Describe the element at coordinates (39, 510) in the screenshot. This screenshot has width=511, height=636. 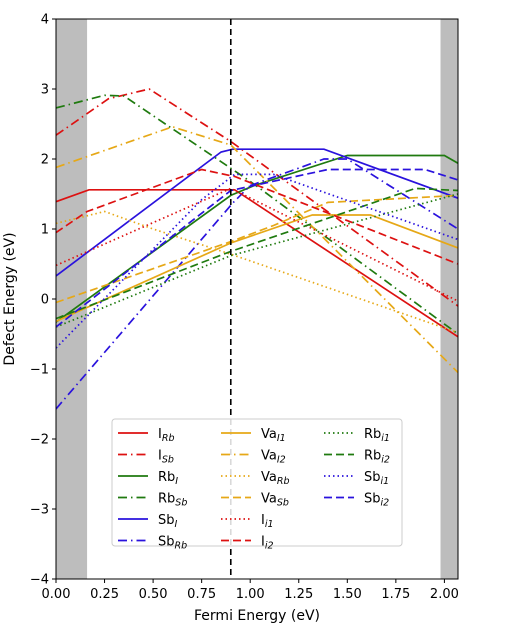
I see `y-tick-label: −3` at that location.